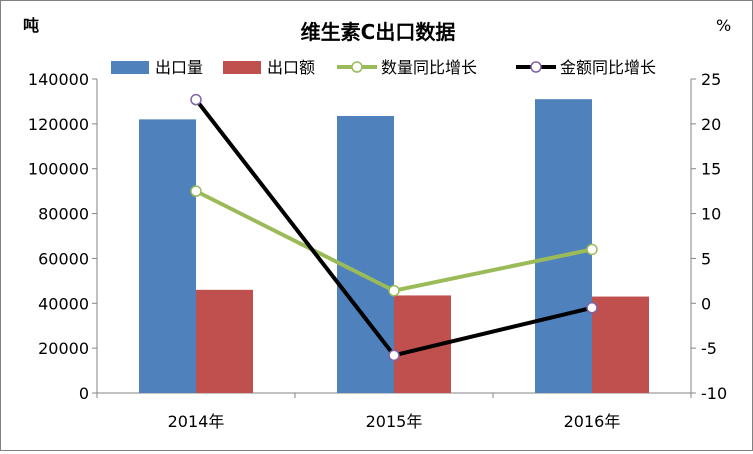 This screenshot has width=753, height=454. I want to click on legend-label: 出口额, so click(291, 67).